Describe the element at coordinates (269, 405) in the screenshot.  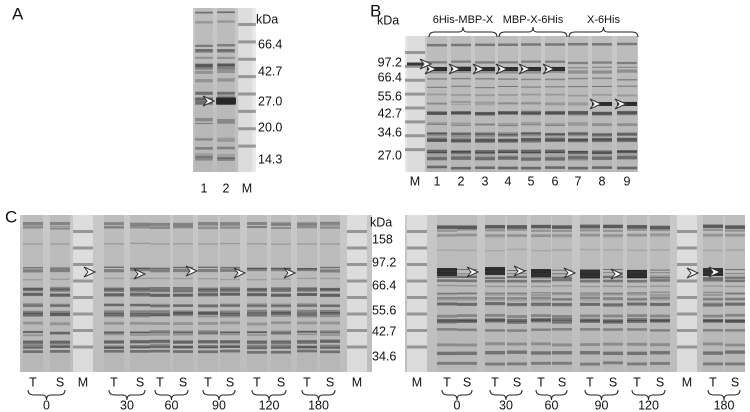
I see `label: 120` at that location.